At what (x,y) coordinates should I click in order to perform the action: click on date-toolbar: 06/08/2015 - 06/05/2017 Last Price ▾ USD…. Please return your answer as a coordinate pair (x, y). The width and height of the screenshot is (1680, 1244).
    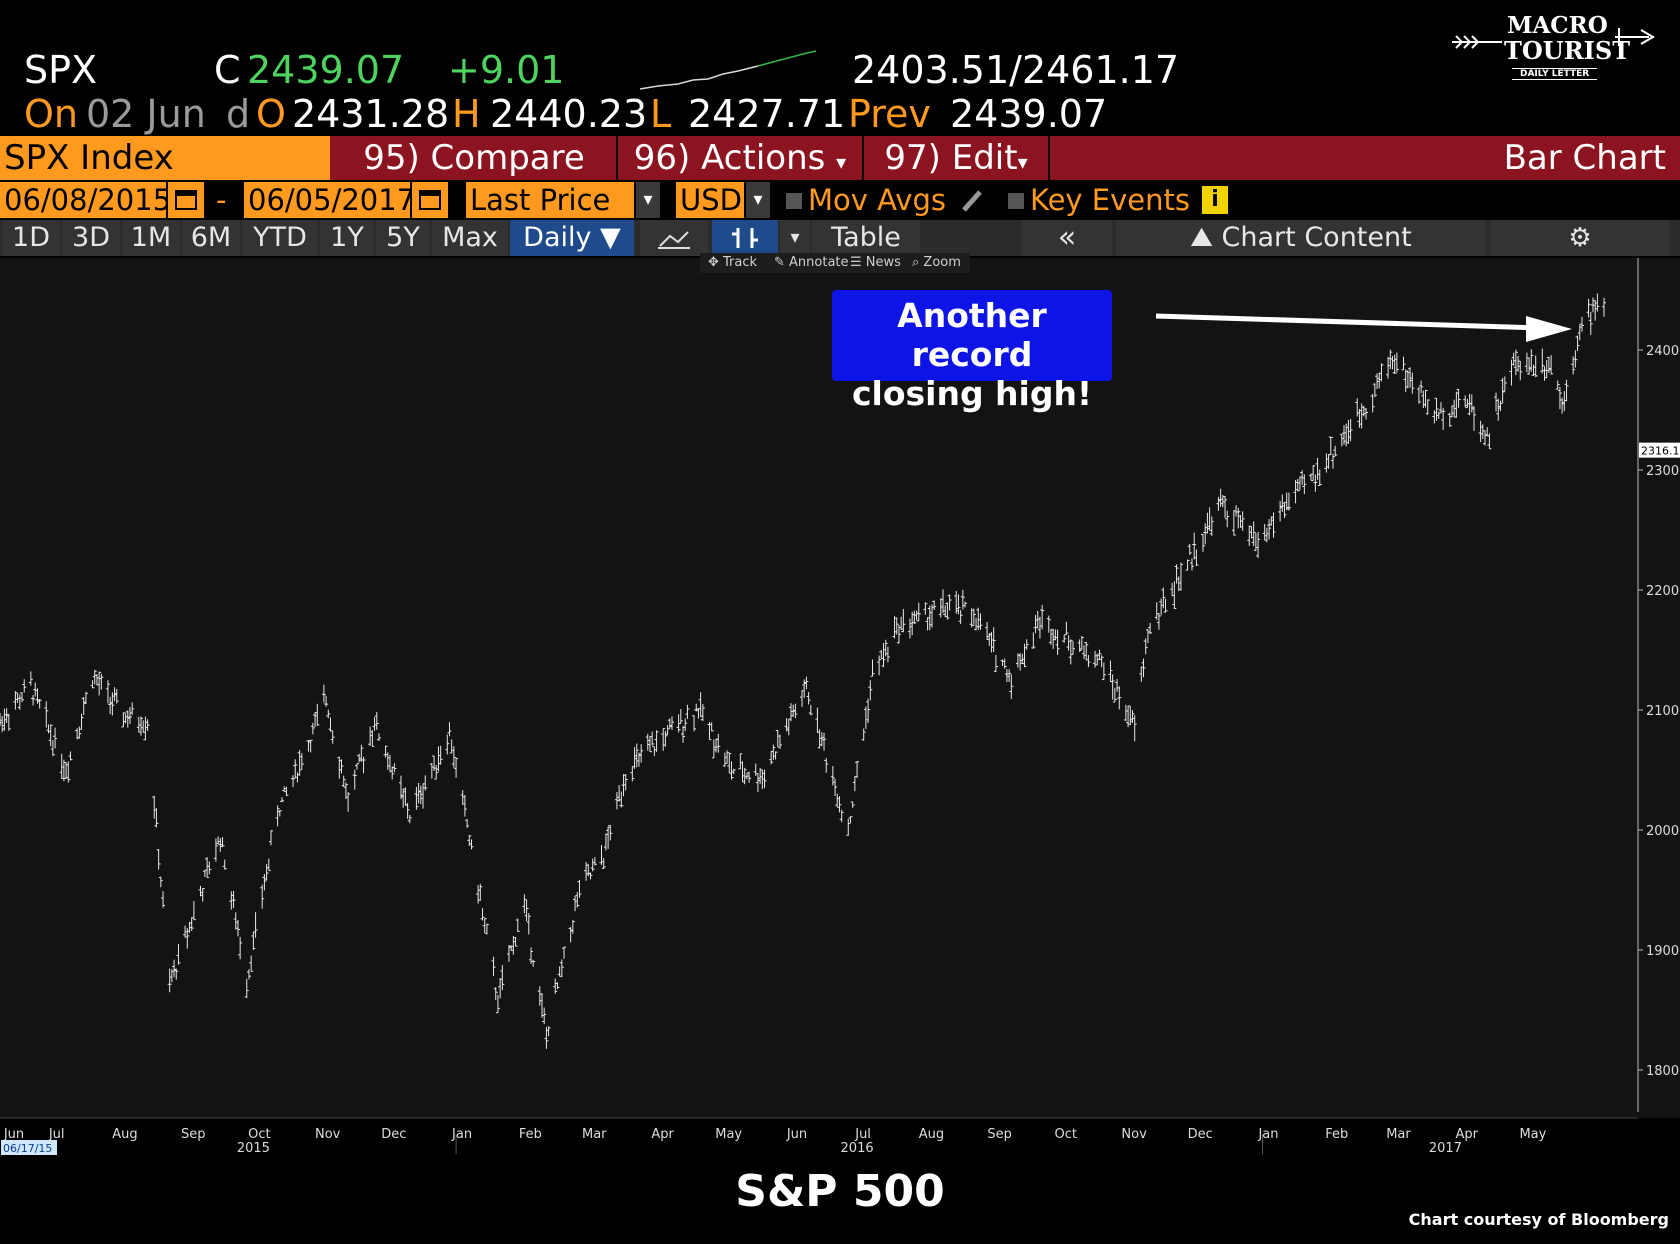
    Looking at the image, I should click on (840, 200).